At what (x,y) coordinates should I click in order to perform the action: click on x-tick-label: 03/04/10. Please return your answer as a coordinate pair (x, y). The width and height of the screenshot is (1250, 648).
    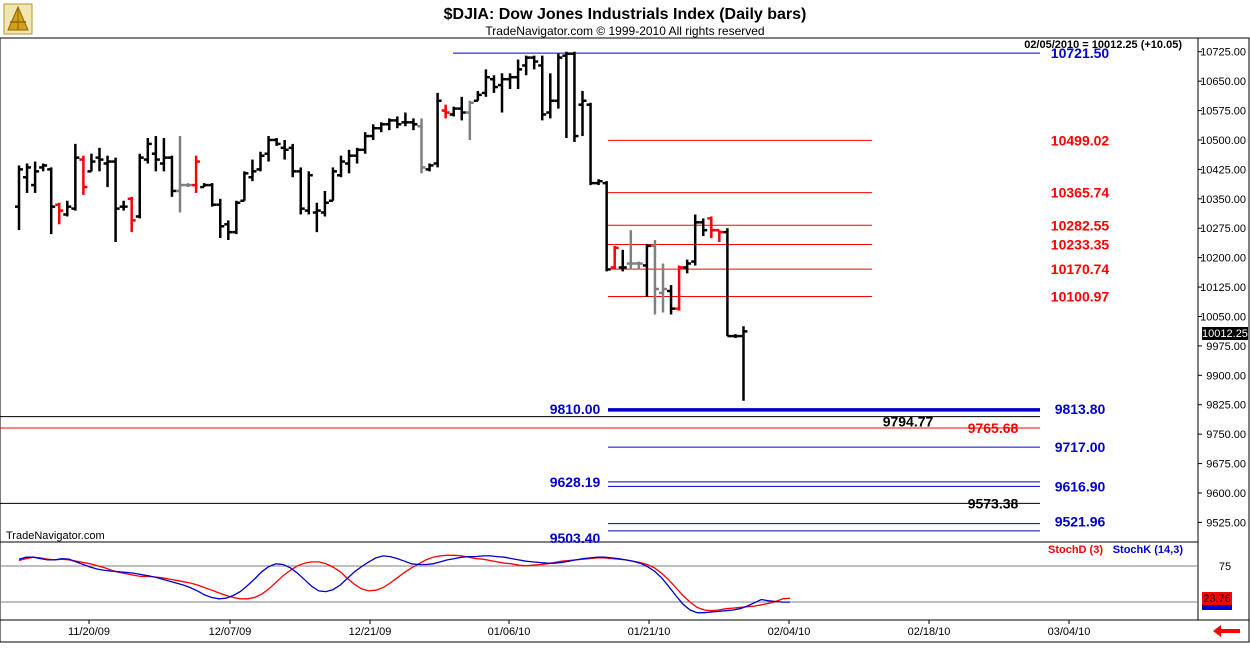
    Looking at the image, I should click on (1069, 632).